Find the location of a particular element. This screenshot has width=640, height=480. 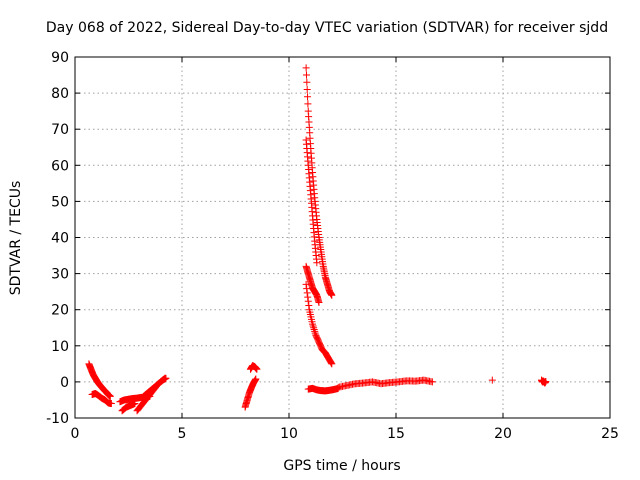

x-tick-label: 20 is located at coordinates (503, 434).